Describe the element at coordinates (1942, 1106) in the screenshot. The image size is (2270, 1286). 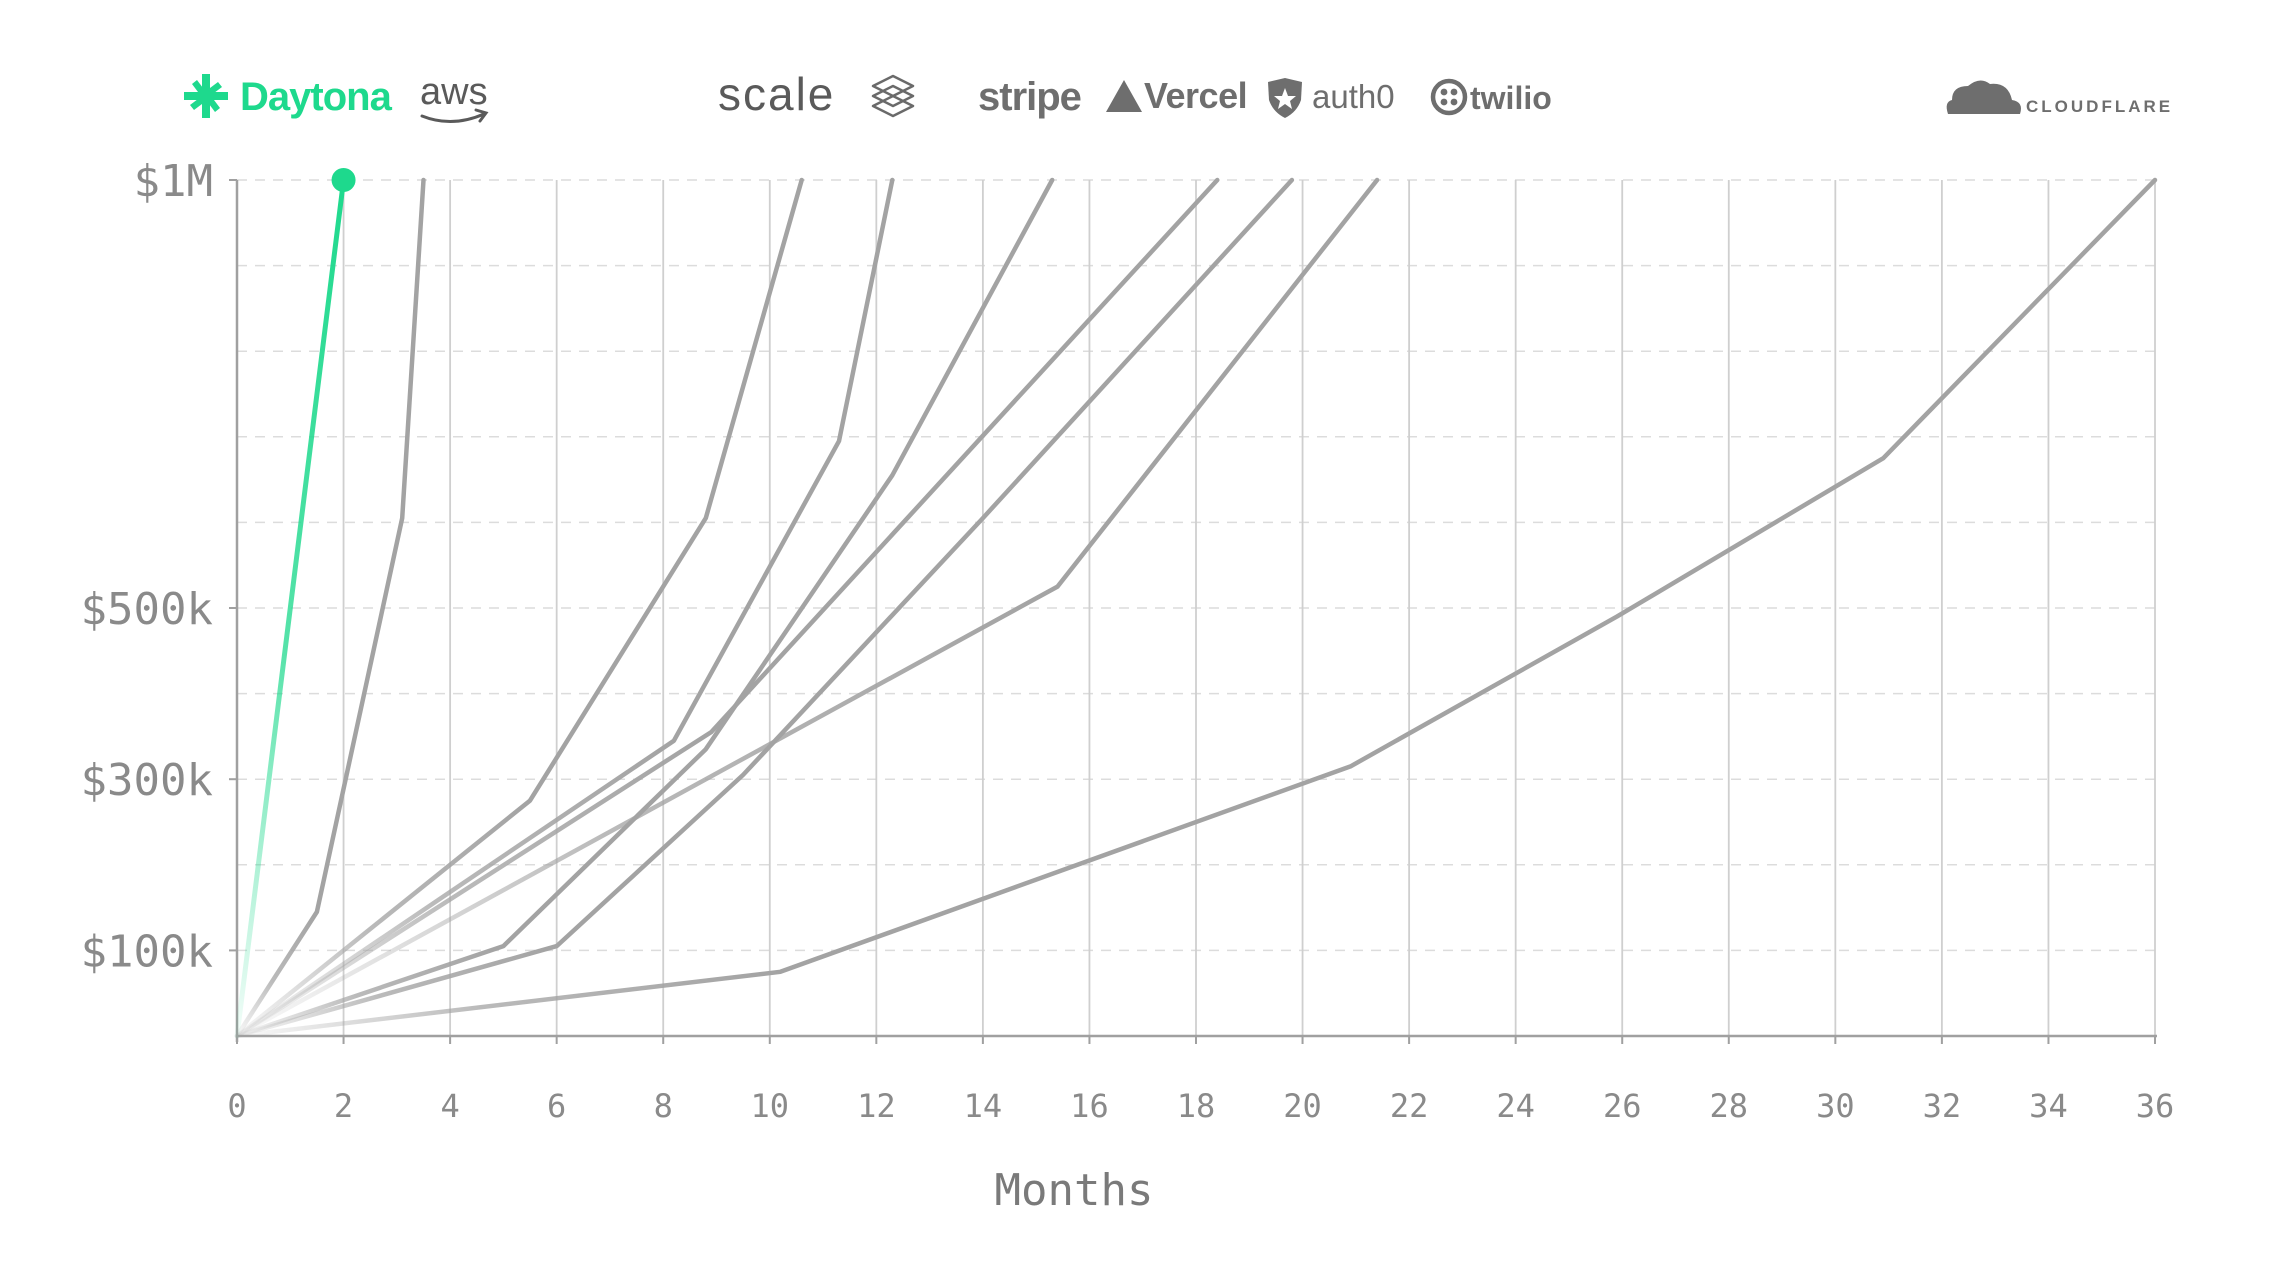
I see `x-tick-label: 32` at that location.